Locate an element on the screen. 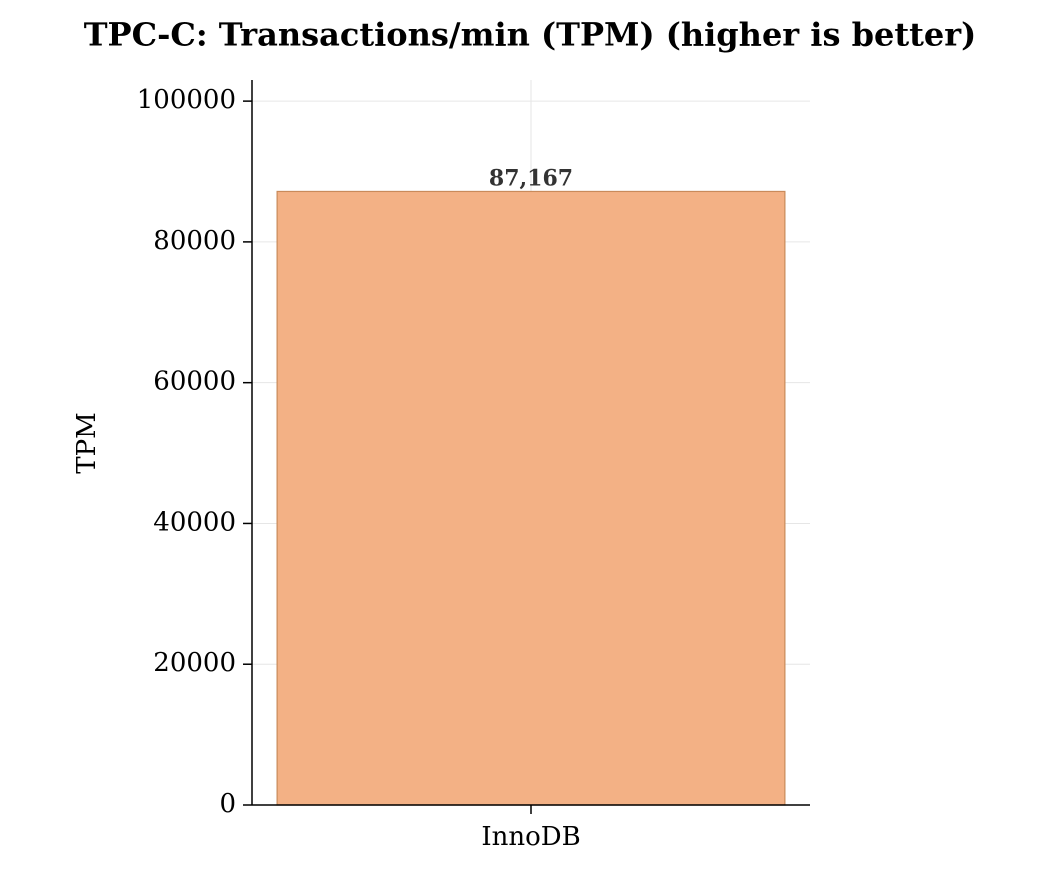  y-axis-label: TPM is located at coordinates (87, 442).